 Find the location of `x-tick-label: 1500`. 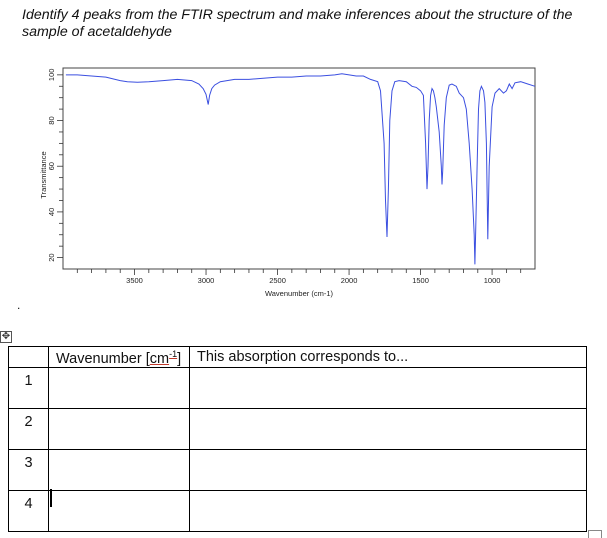

x-tick-label: 1500 is located at coordinates (420, 280).